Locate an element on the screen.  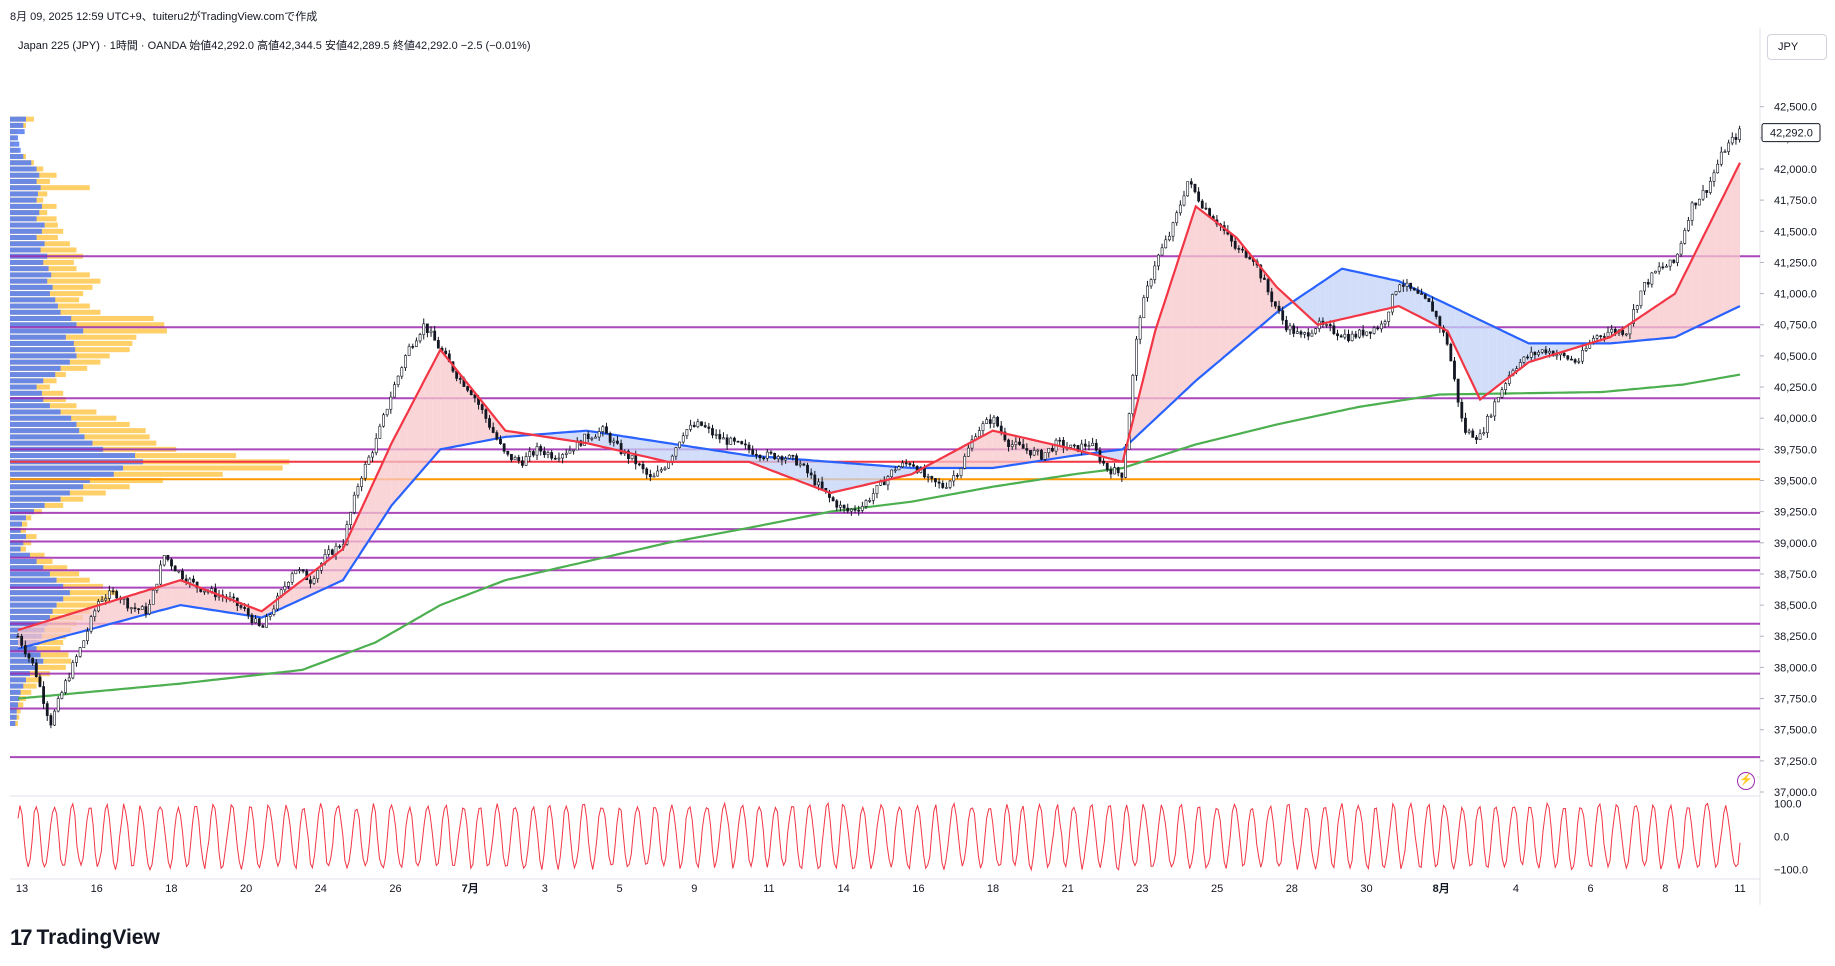
osc-tick-label: 0.0 is located at coordinates (1781, 838).